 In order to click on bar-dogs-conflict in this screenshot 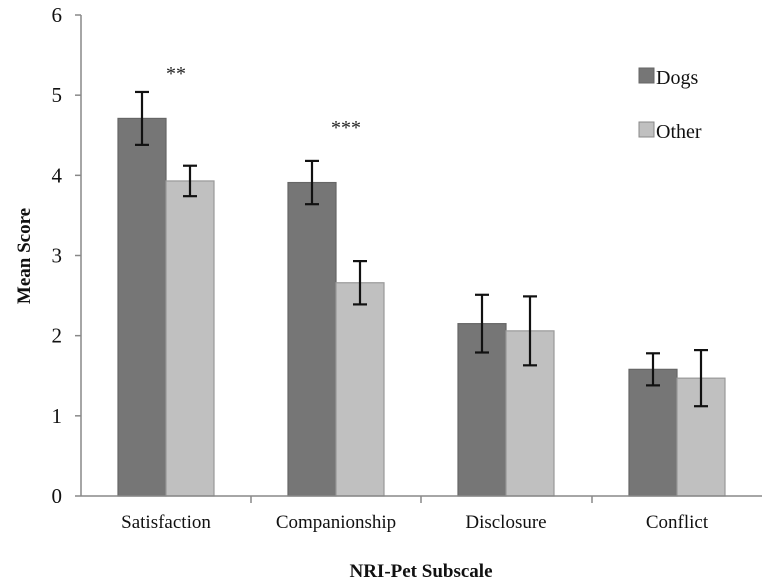, I will do `click(653, 432)`.